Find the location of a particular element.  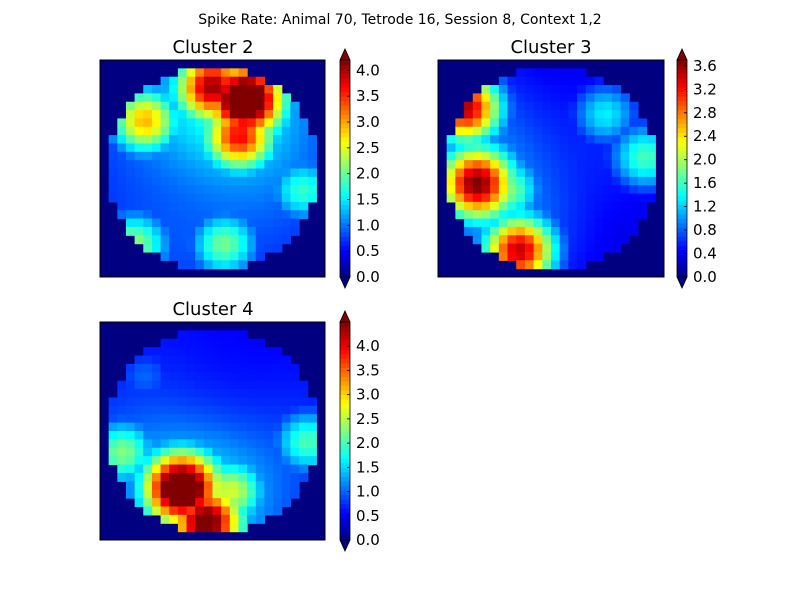

colorbar-tick-label: 1.0 is located at coordinates (368, 492).